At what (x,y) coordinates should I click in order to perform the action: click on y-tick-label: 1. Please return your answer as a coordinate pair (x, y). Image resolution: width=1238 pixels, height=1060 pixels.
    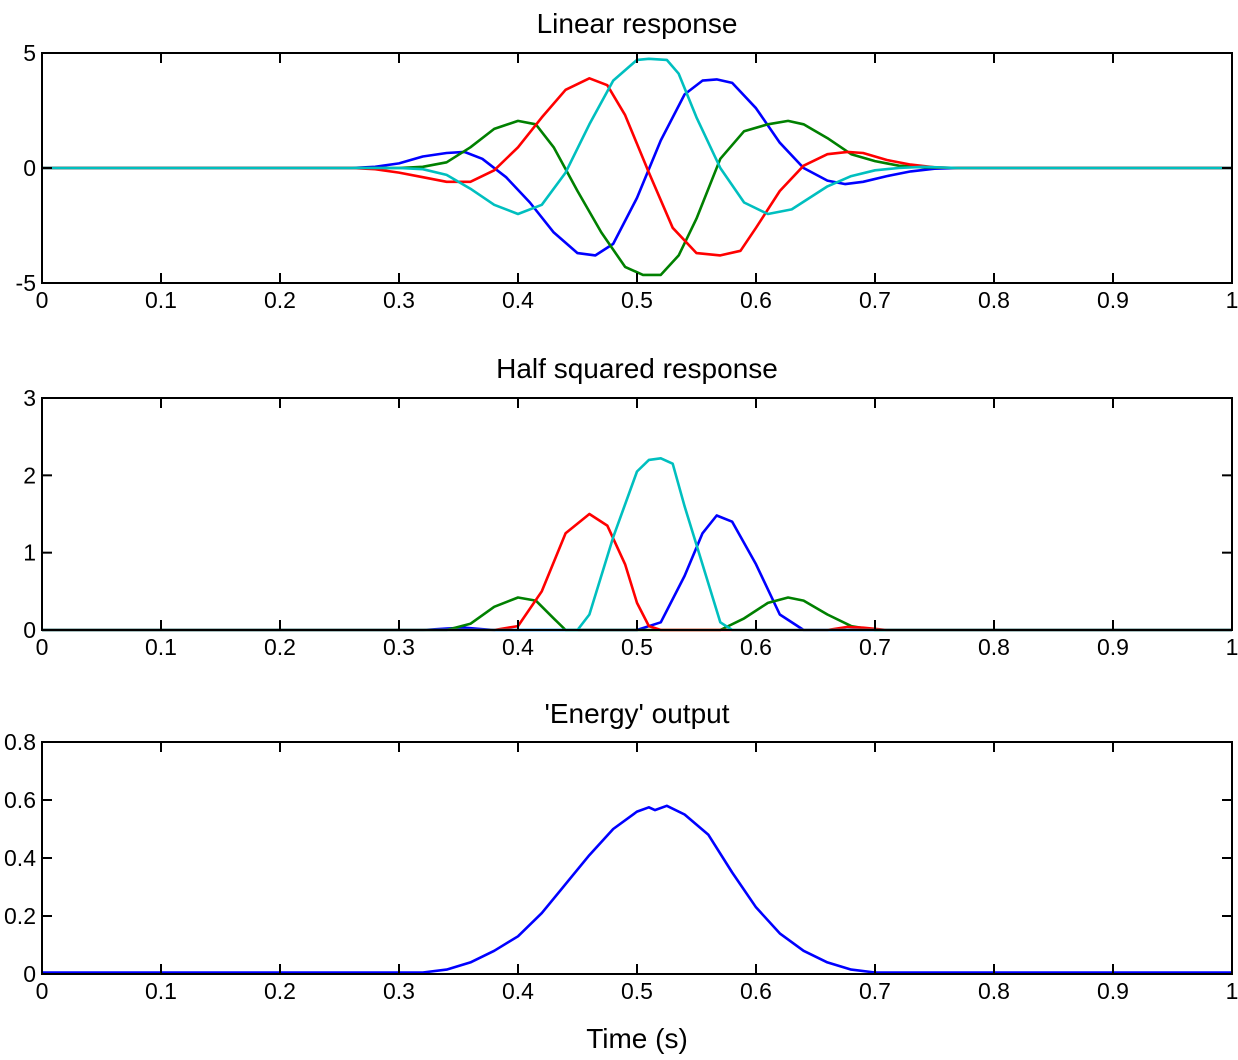
    Looking at the image, I should click on (29, 553).